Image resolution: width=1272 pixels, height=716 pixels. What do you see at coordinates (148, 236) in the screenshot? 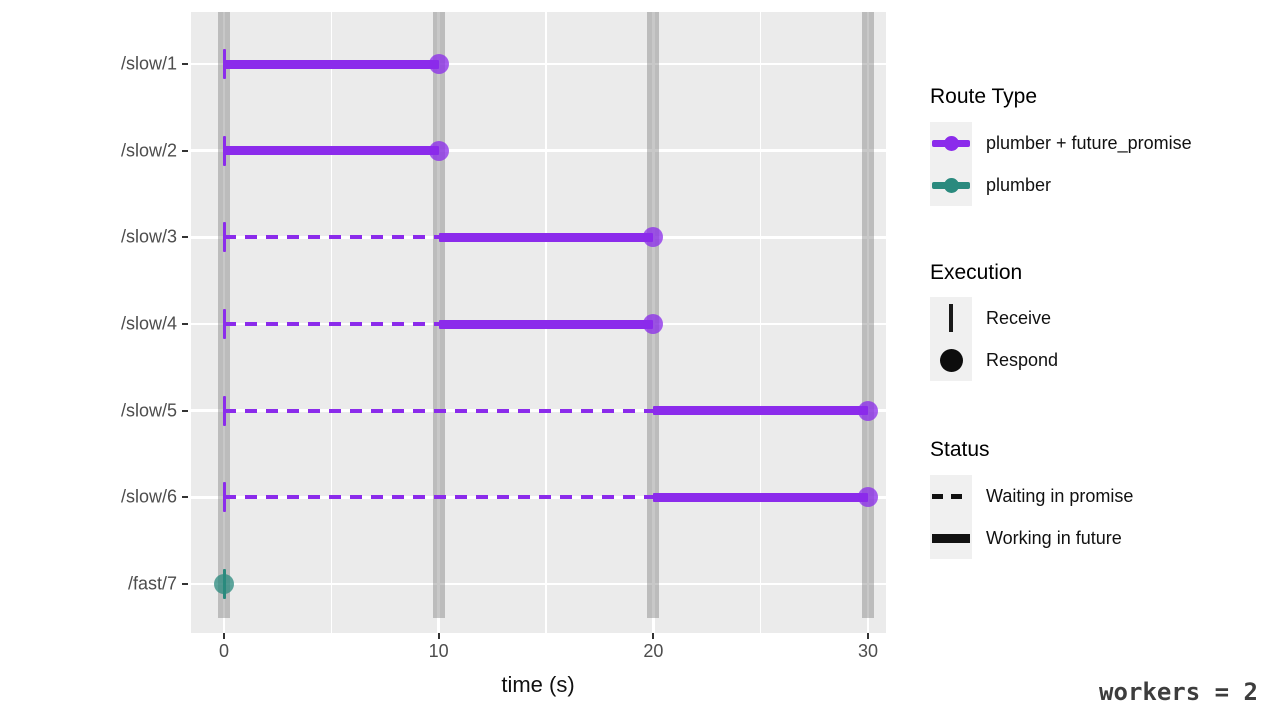
I see `y-axis-label: /slow/3` at bounding box center [148, 236].